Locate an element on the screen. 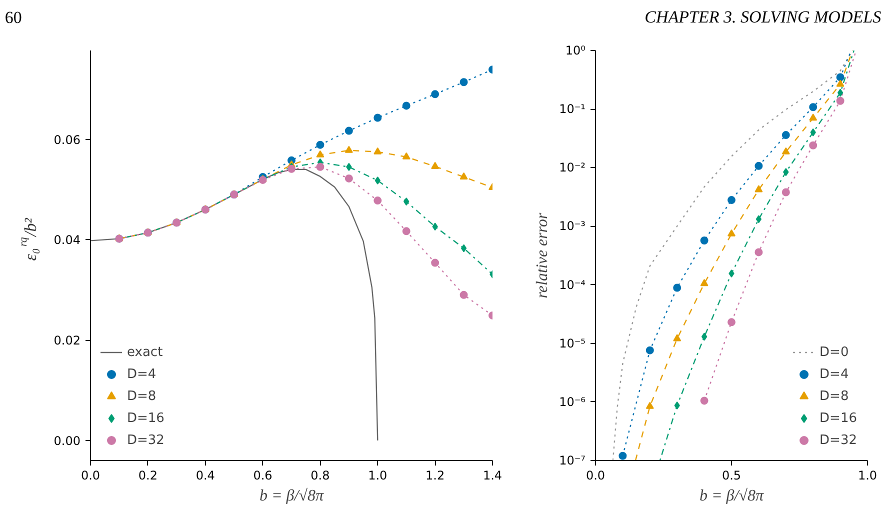  x-tick-label: 0.8 is located at coordinates (320, 475).